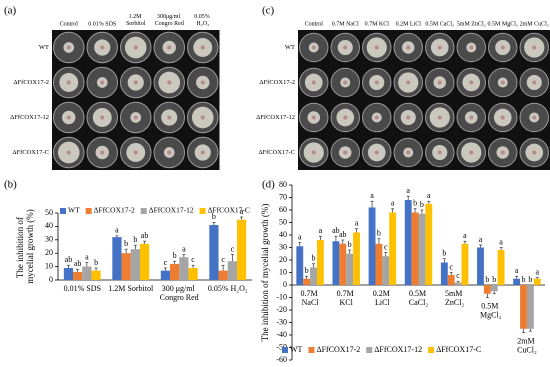 Image resolution: width=550 pixels, height=367 pixels. I want to click on panel-label: (c), so click(268, 11).